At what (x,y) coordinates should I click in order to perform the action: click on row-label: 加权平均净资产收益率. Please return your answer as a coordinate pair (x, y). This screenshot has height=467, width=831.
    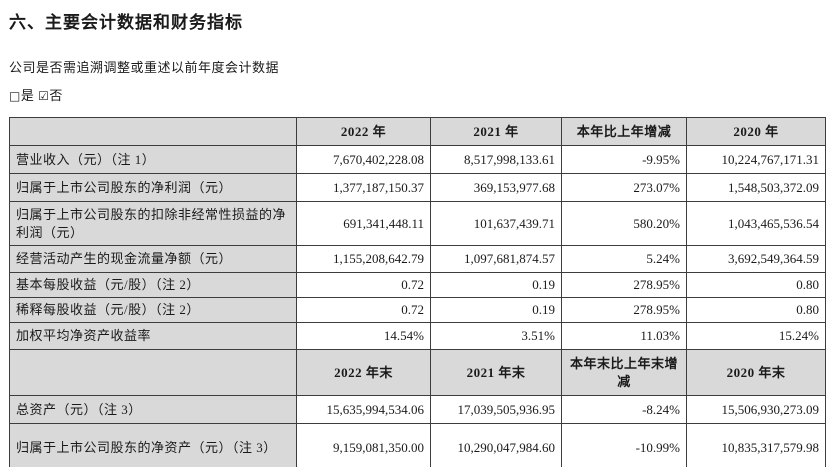
    Looking at the image, I should click on (153, 336).